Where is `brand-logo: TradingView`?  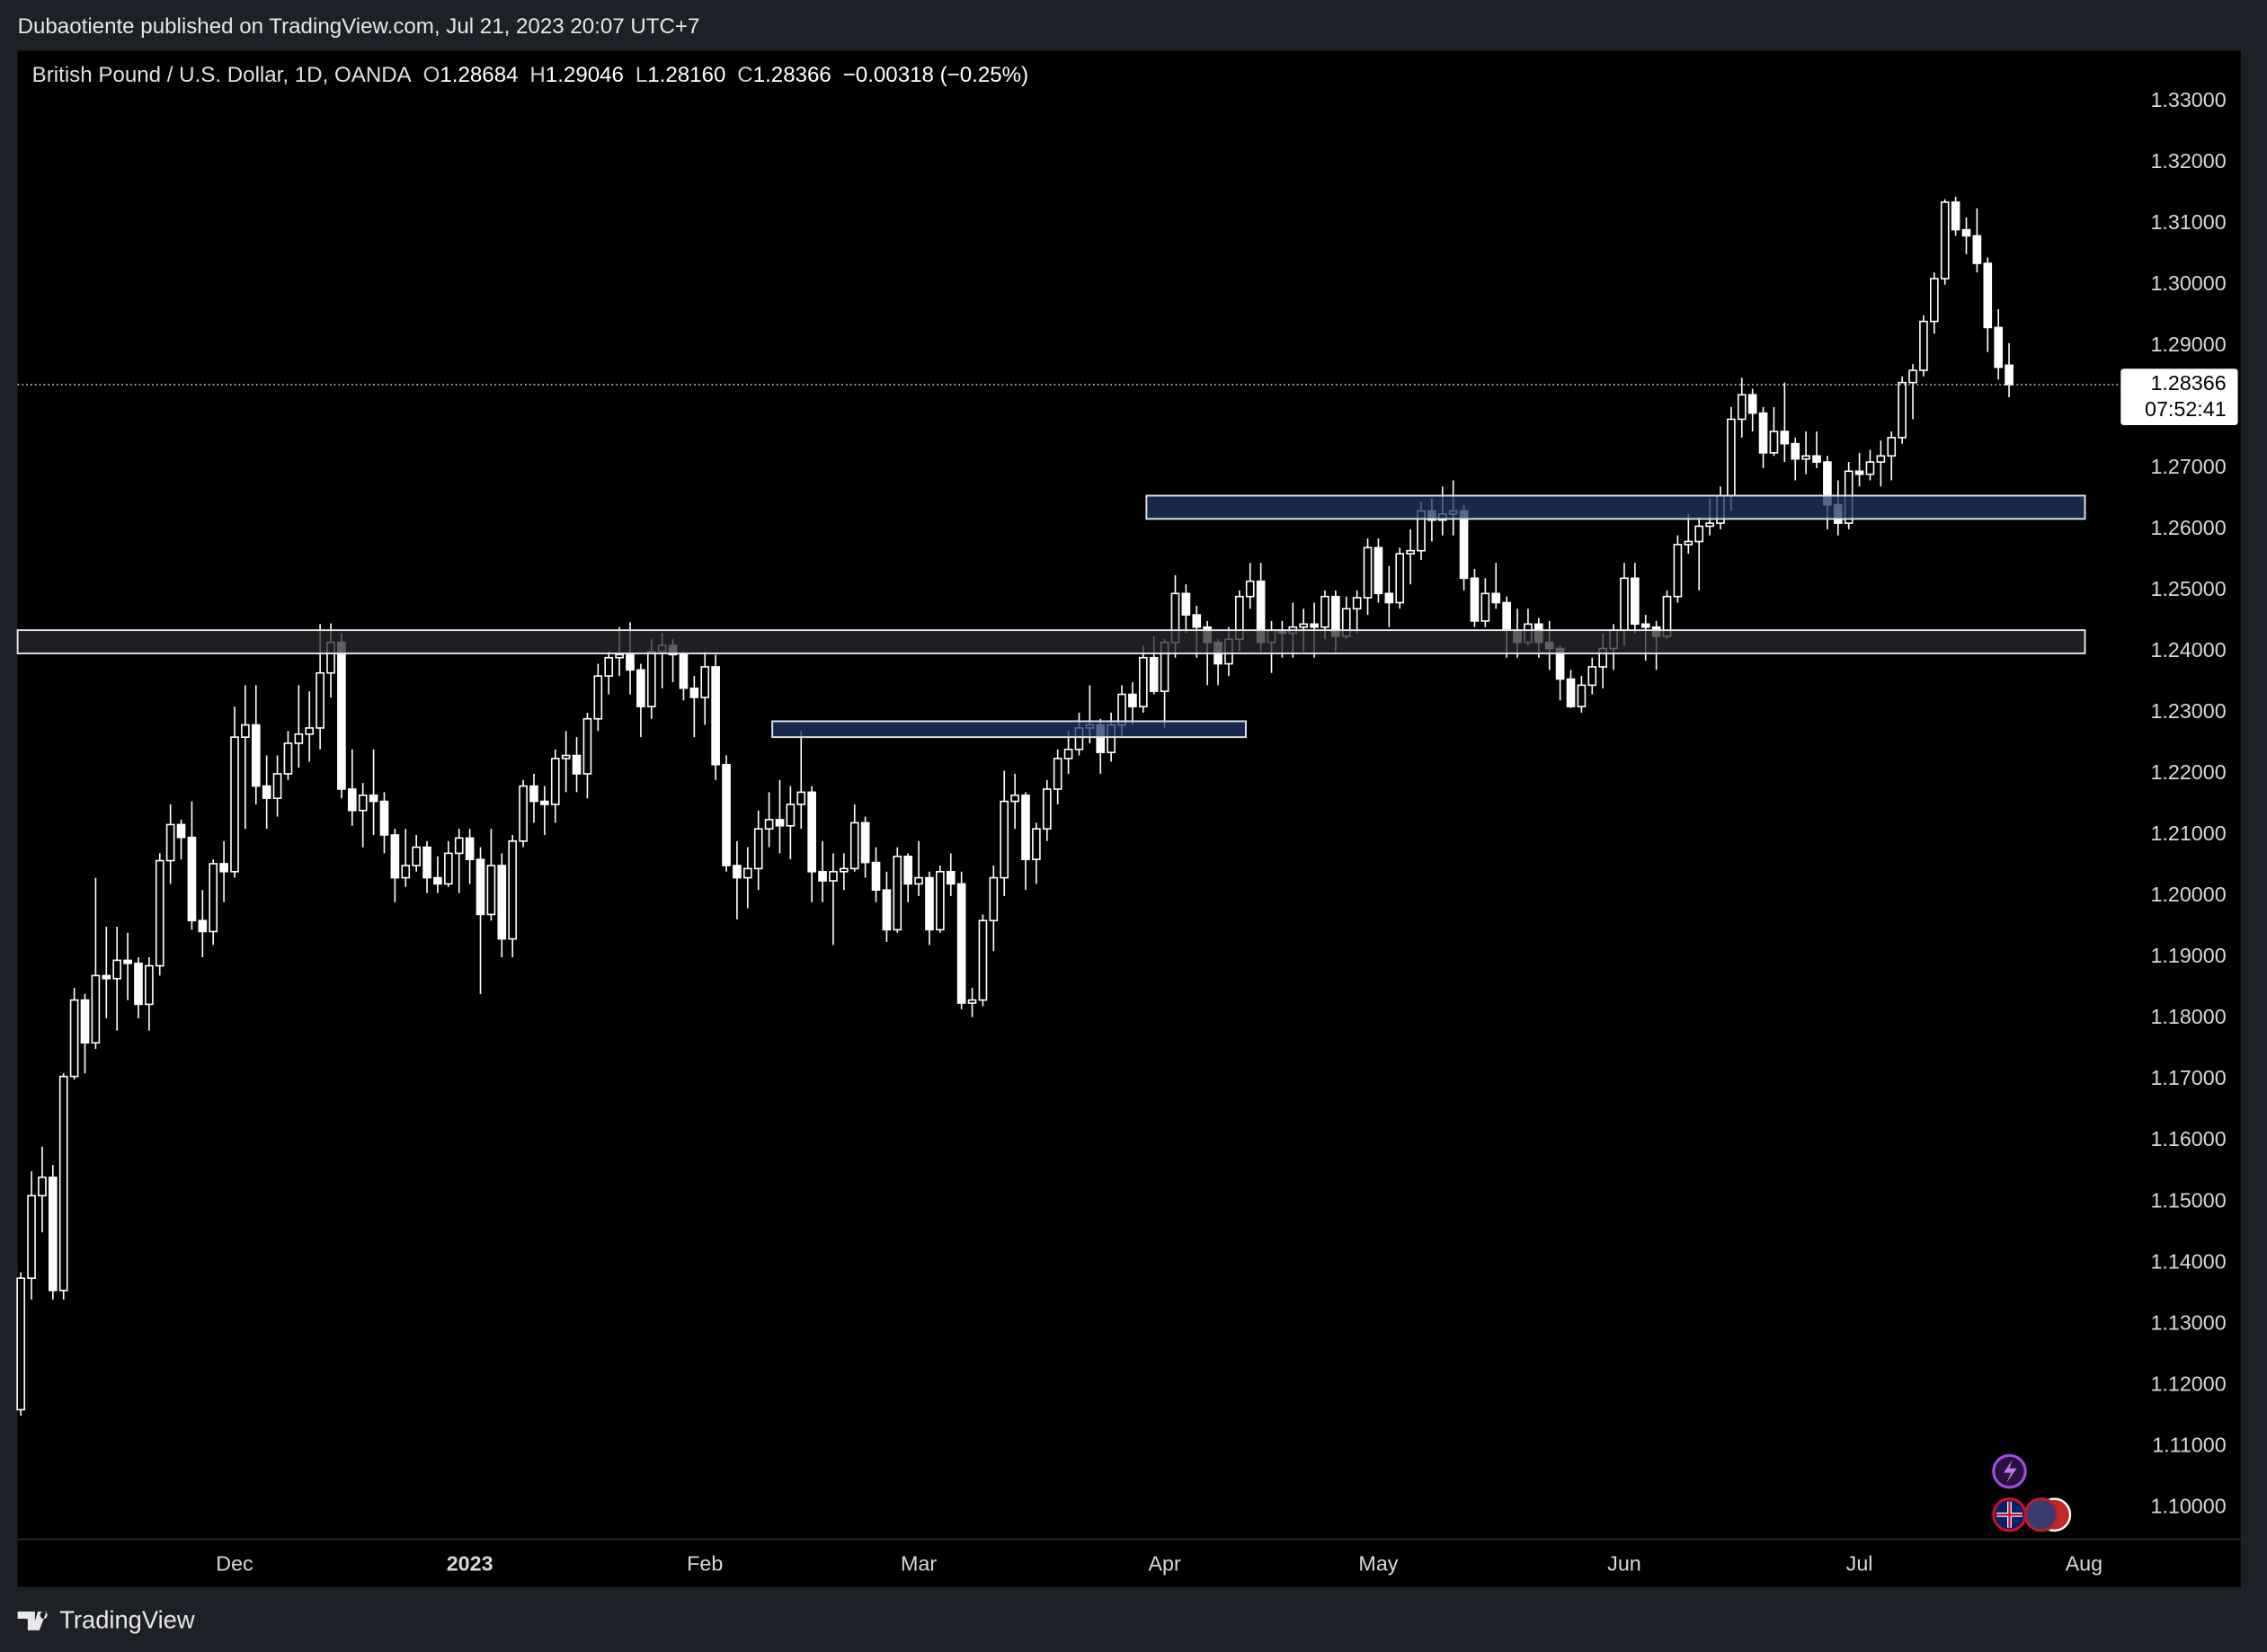
brand-logo: TradingView is located at coordinates (106, 1619).